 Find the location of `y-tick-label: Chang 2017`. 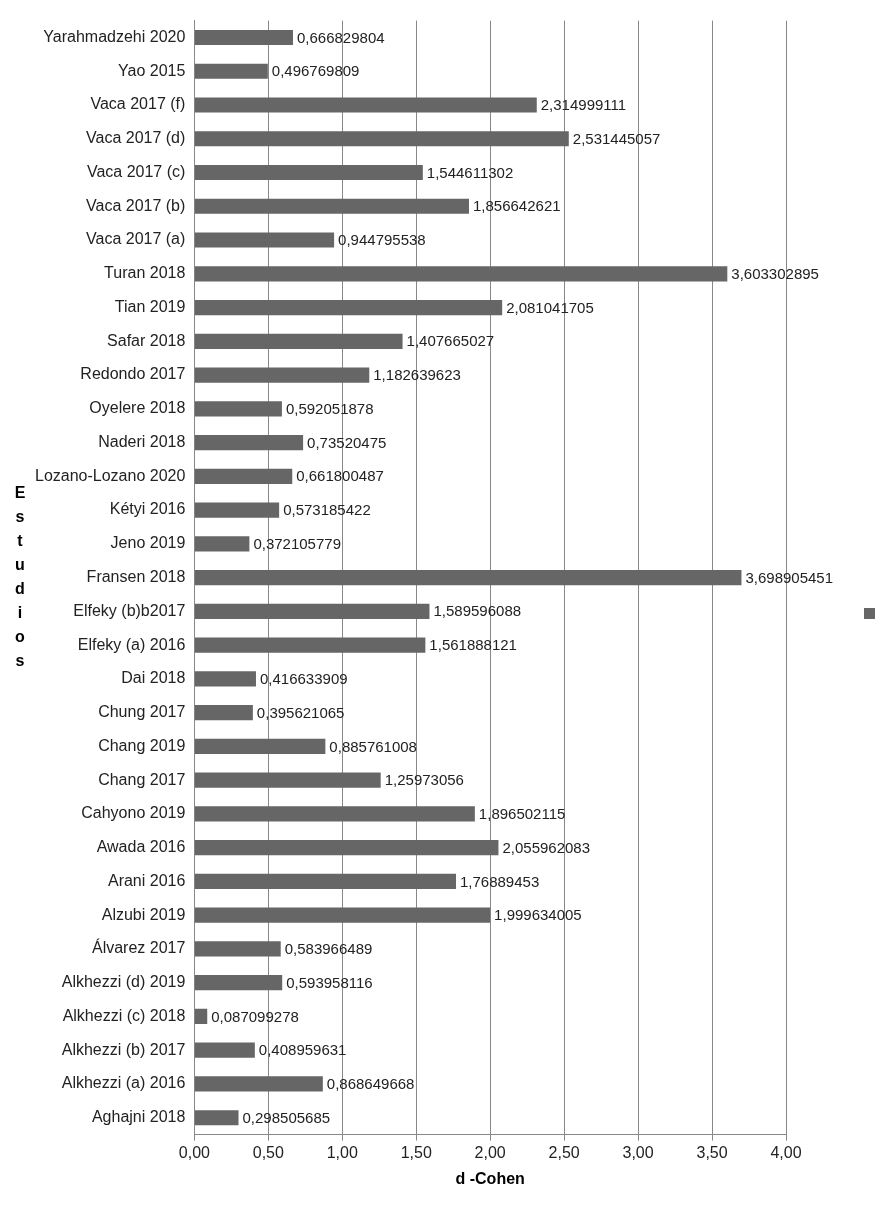

y-tick-label: Chang 2017 is located at coordinates (142, 779).